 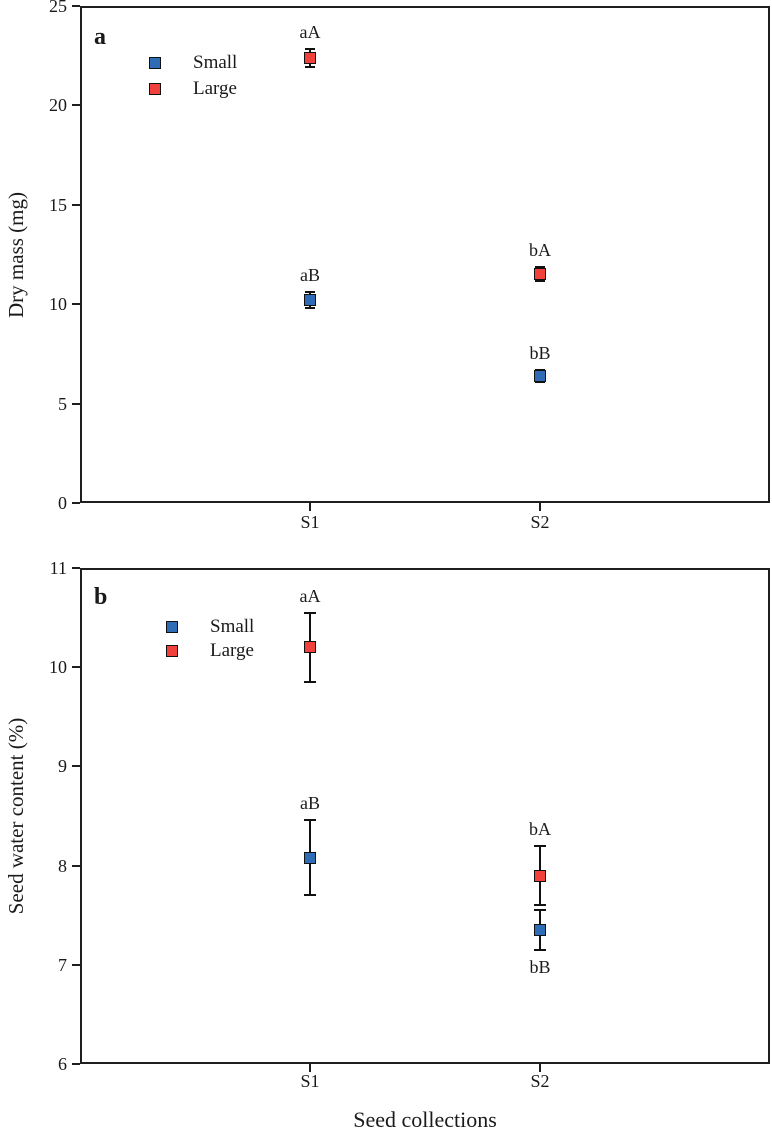 What do you see at coordinates (58, 105) in the screenshot?
I see `y-tick-label: 20` at bounding box center [58, 105].